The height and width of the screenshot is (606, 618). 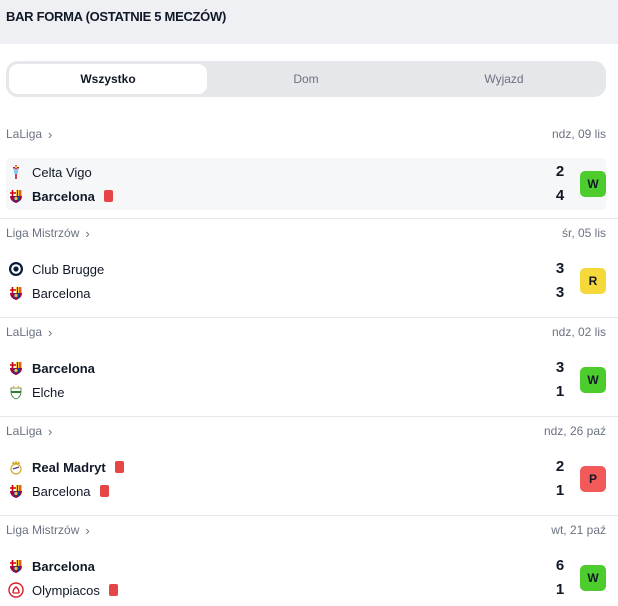 I want to click on match-meta: LaLiga › ndz, 09 lis, so click(x=309, y=134).